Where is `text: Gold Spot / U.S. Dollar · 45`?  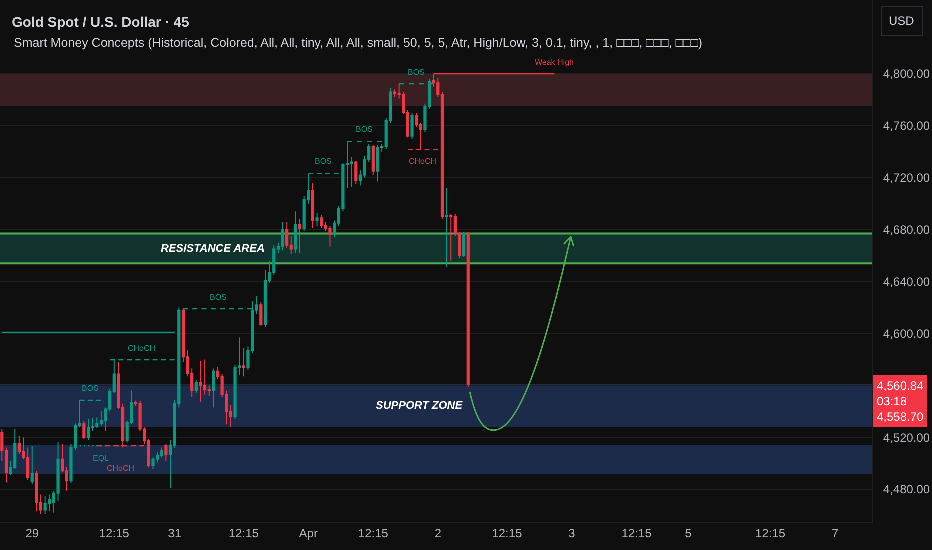
text: Gold Spot / U.S. Dollar · 45 is located at coordinates (101, 22).